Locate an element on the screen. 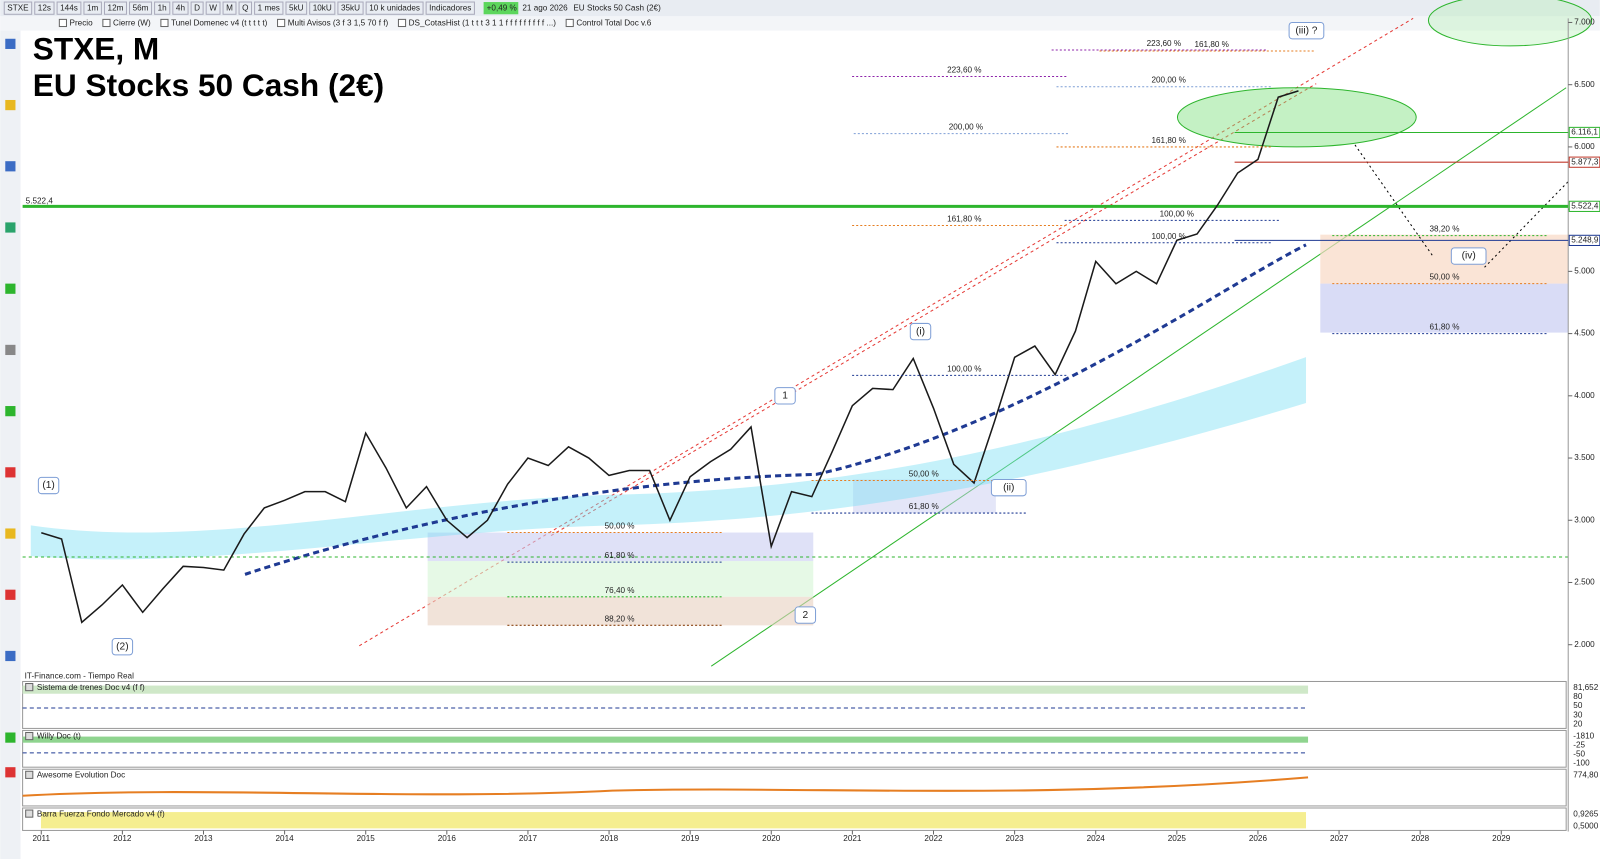 This screenshot has width=1600, height=859. fib-label: 200,00 % is located at coordinates (1168, 80).